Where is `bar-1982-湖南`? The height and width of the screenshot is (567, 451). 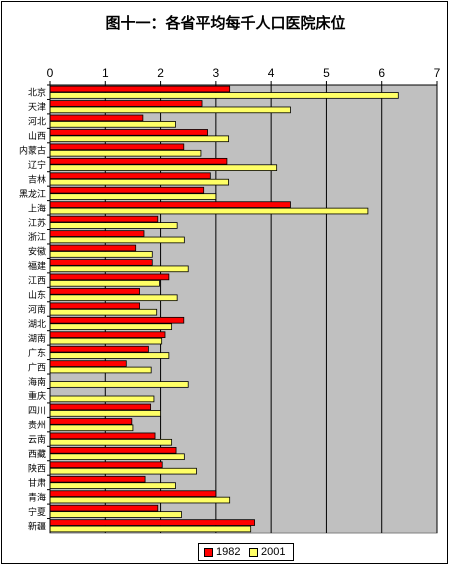
bar-1982-湖南 is located at coordinates (107, 335).